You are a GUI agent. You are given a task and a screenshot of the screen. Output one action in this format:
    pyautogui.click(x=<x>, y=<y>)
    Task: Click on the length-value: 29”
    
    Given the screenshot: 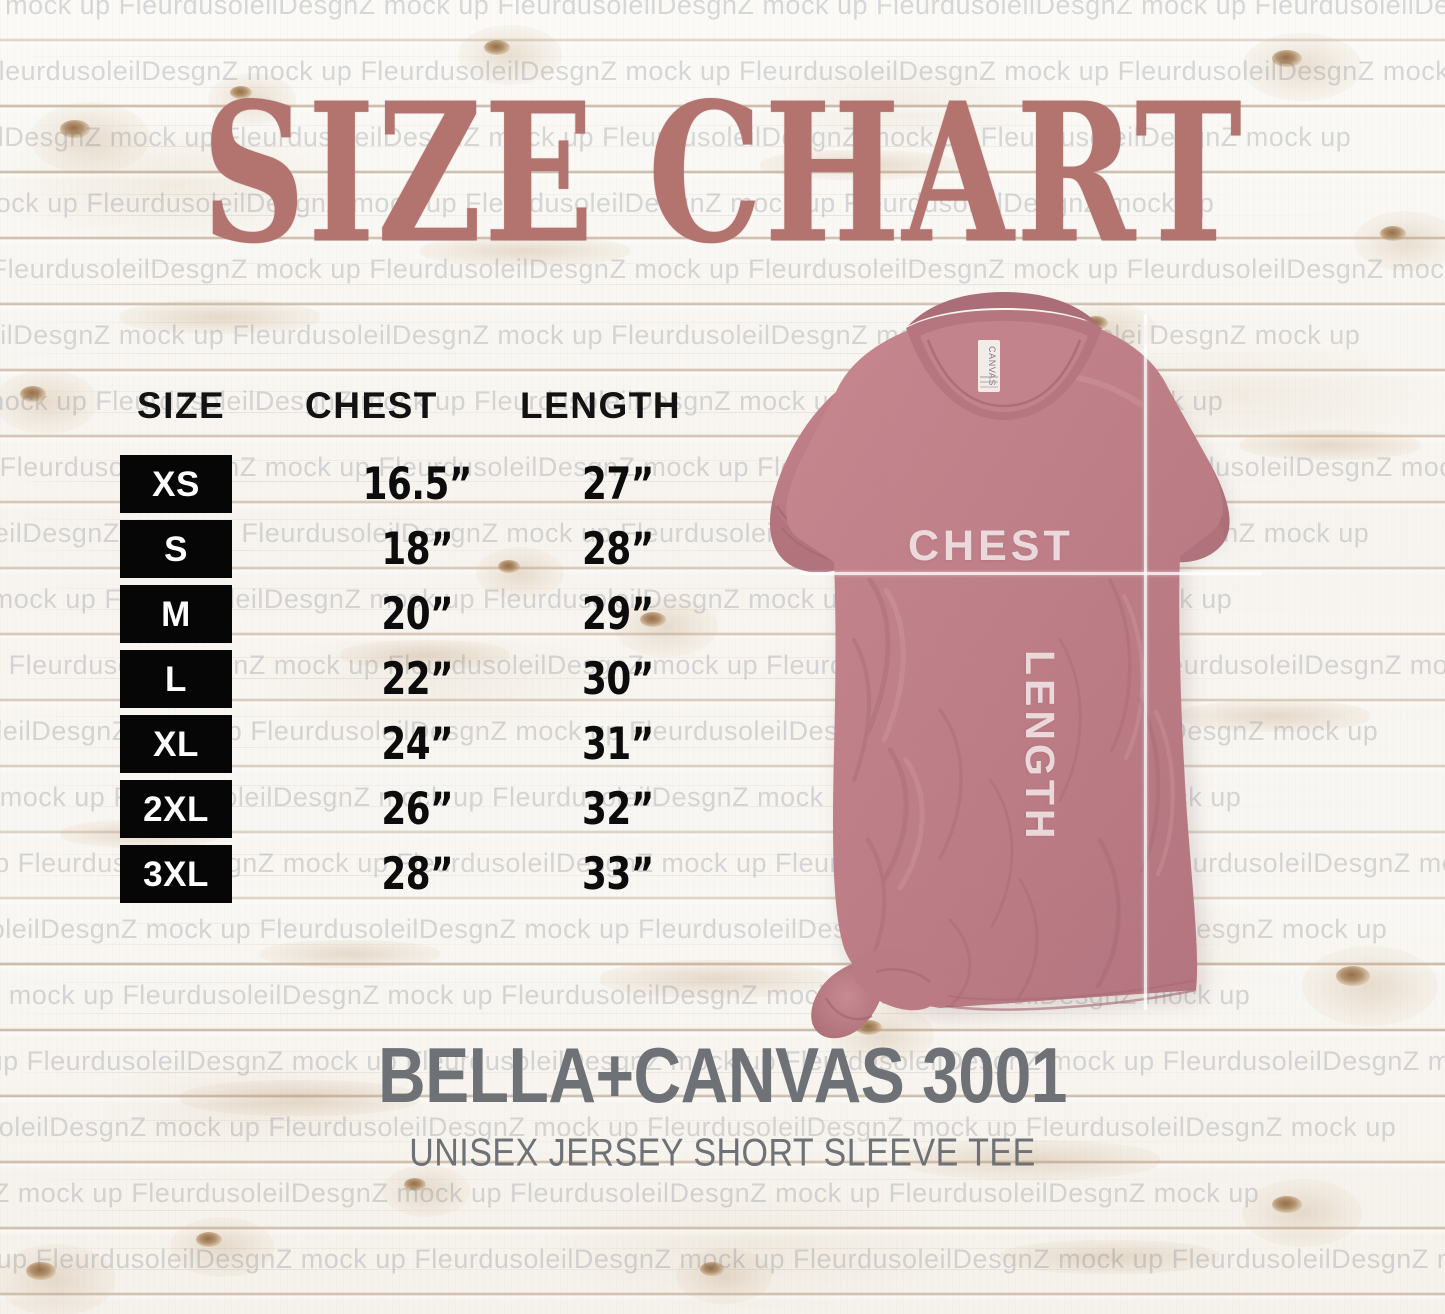 What is the action you would take?
    pyautogui.click(x=618, y=614)
    